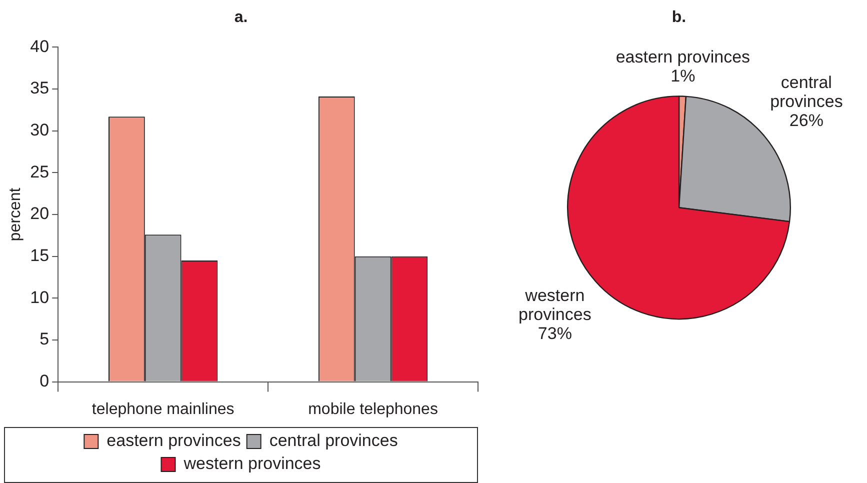 The height and width of the screenshot is (483, 867). Describe the element at coordinates (40, 130) in the screenshot. I see `y-tick-label: 30` at that location.